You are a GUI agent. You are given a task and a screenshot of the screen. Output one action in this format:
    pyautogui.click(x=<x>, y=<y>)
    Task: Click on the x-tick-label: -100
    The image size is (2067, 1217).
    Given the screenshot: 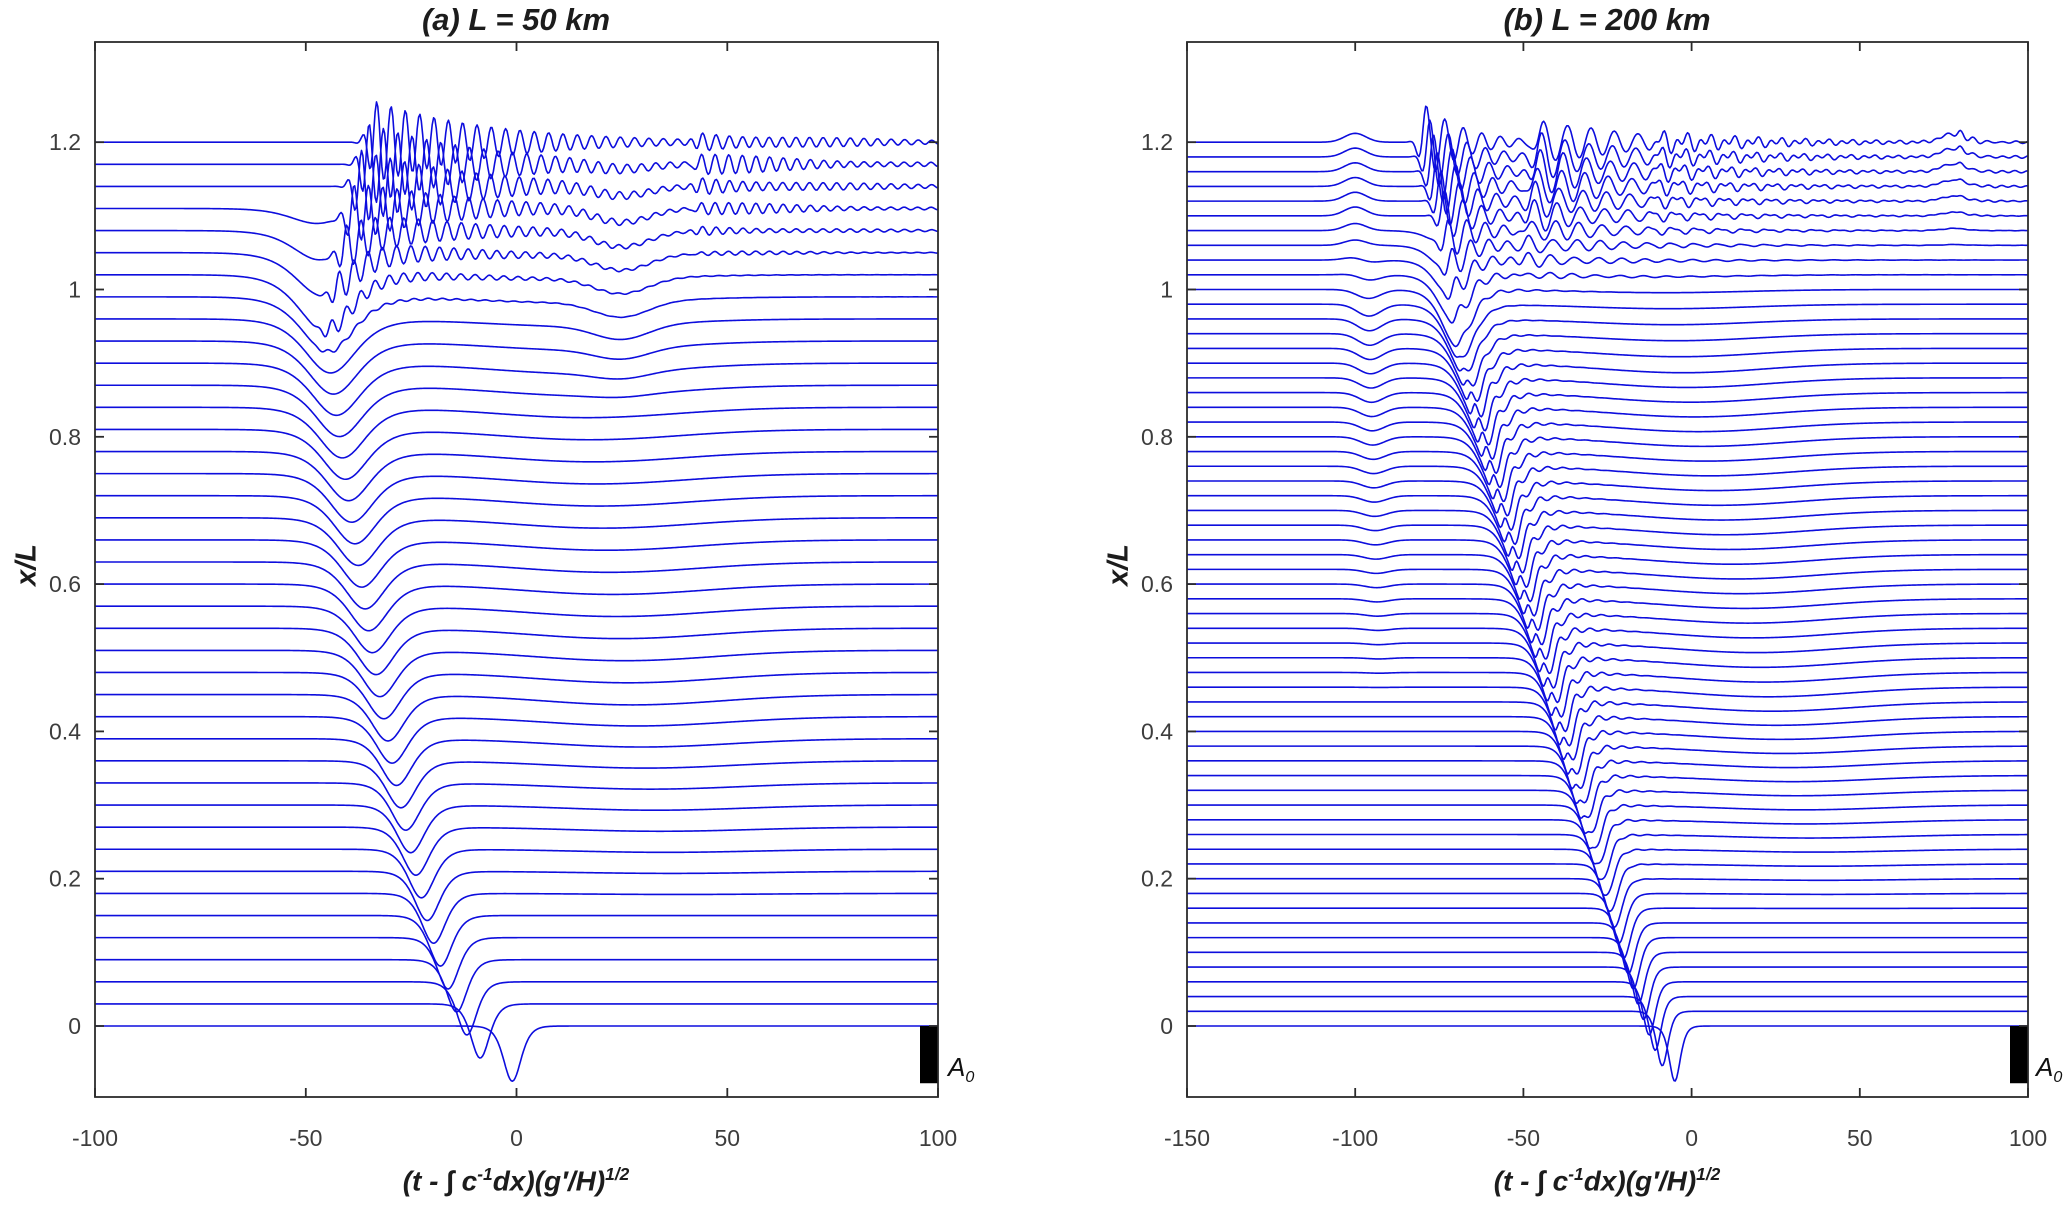 What is the action you would take?
    pyautogui.click(x=95, y=1138)
    